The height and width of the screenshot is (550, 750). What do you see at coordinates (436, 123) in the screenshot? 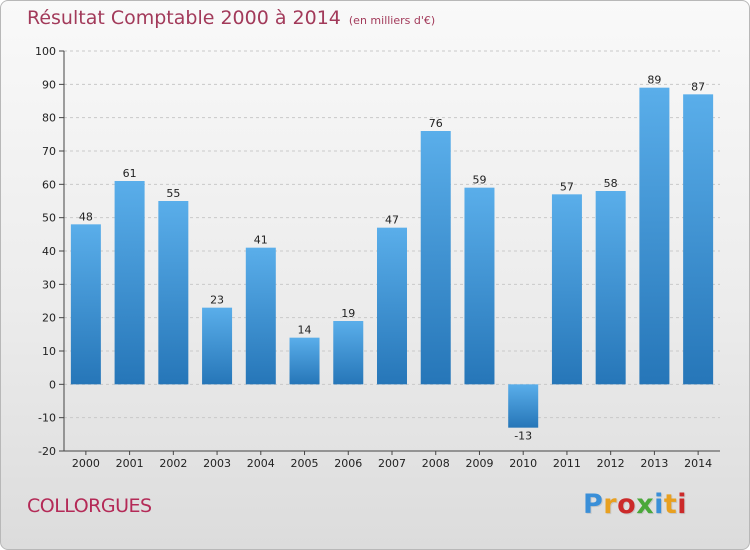
I see `data-label: 76` at bounding box center [436, 123].